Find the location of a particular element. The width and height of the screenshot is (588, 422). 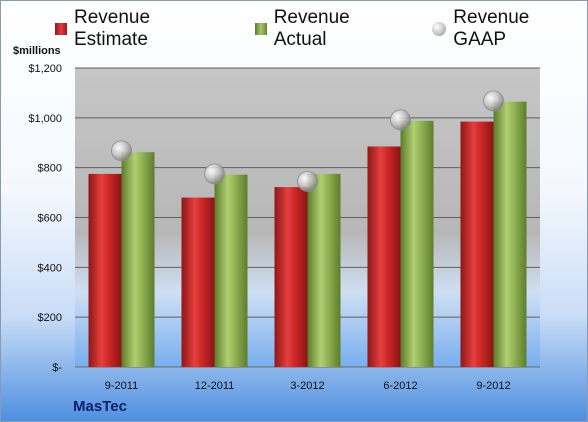

y-tick-label: $800 is located at coordinates (50, 169).